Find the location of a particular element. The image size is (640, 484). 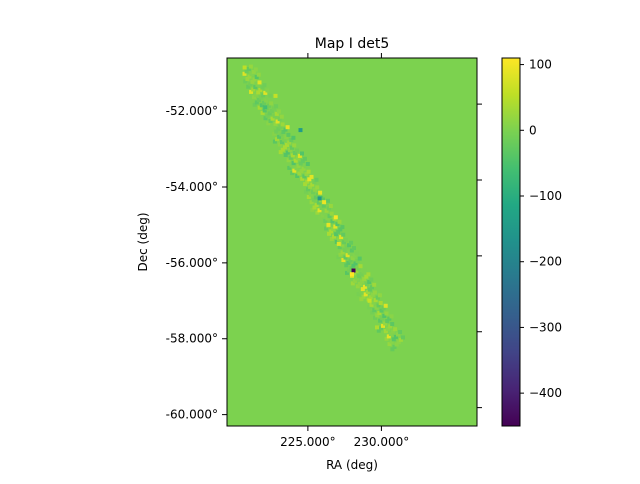

y-tick-label: -52.000° is located at coordinates (192, 111).